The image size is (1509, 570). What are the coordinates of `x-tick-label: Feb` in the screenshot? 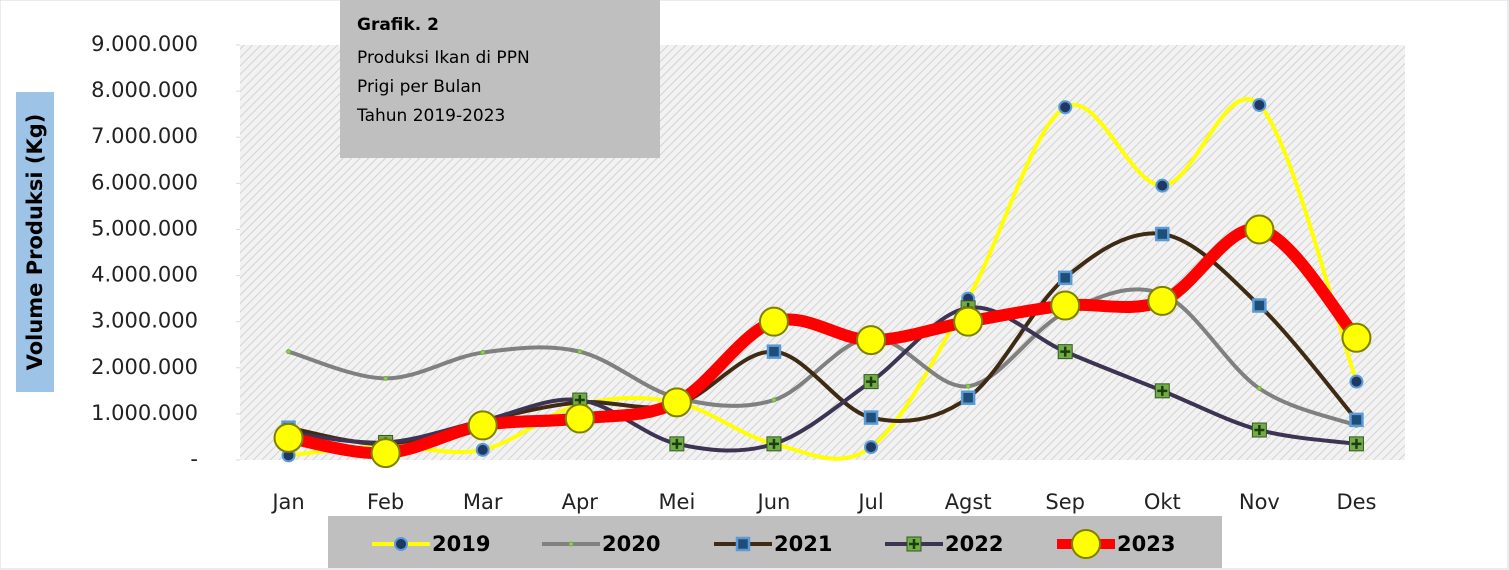 It's located at (385, 502).